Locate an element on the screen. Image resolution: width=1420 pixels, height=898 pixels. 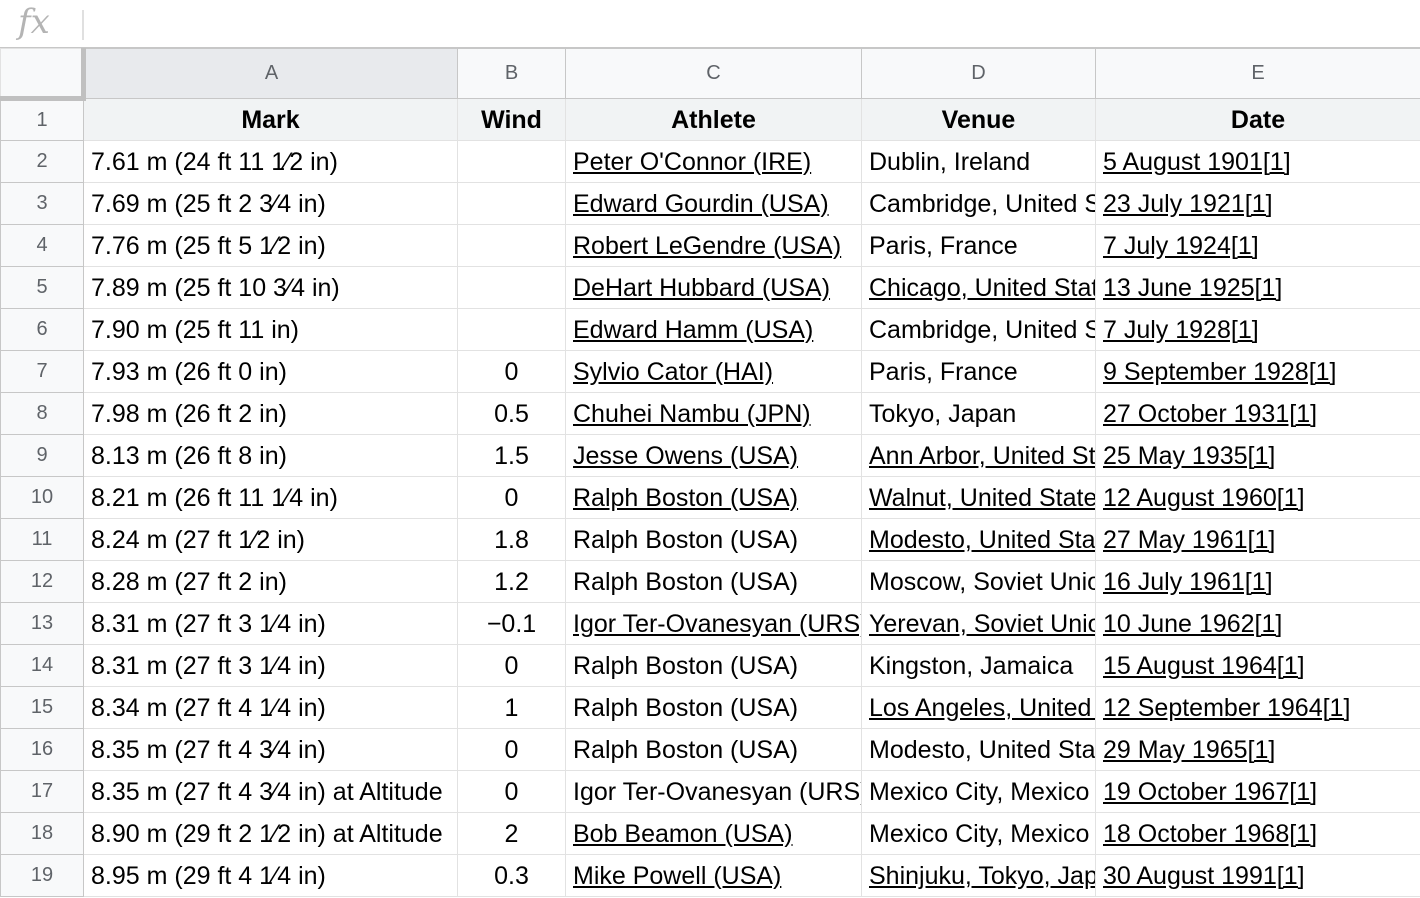
cell-athlete-link: Bob Beamon (USA) is located at coordinates (683, 833).